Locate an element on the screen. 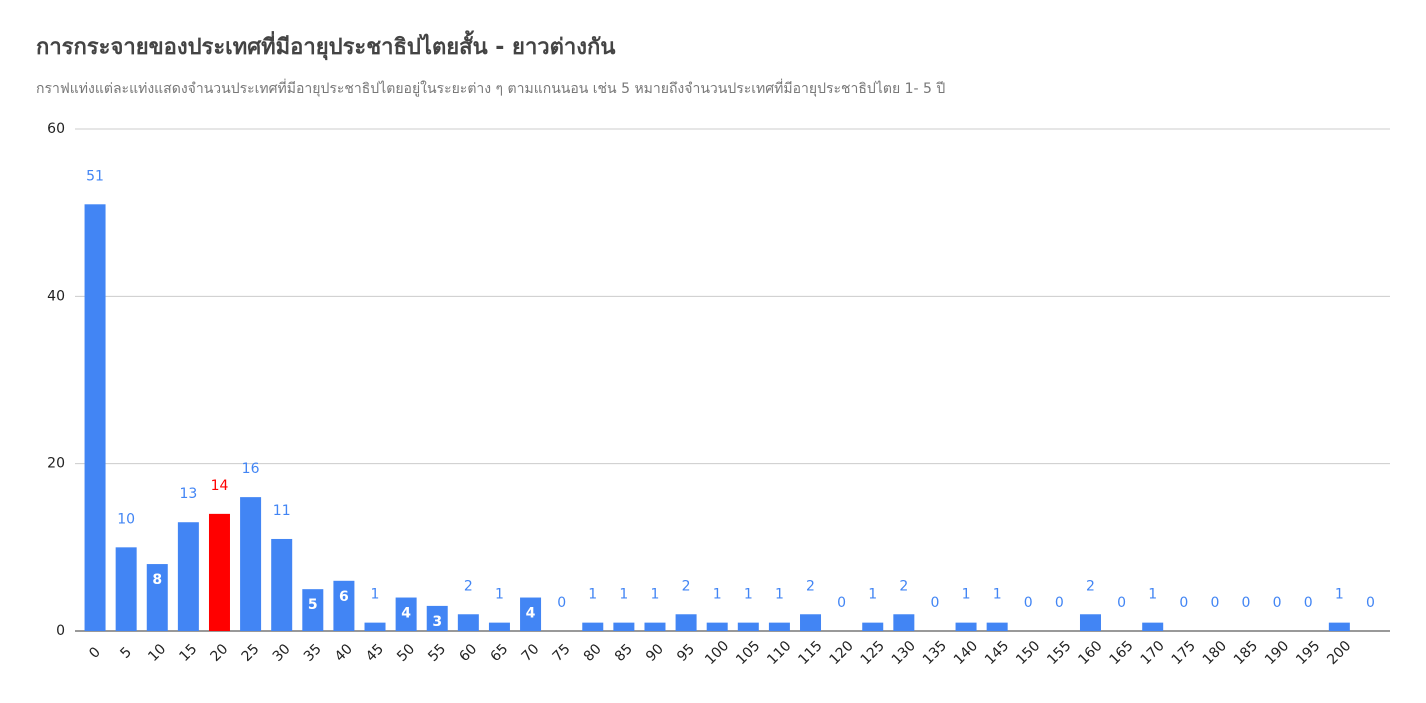  x-tick-label: 70 is located at coordinates (531, 653).